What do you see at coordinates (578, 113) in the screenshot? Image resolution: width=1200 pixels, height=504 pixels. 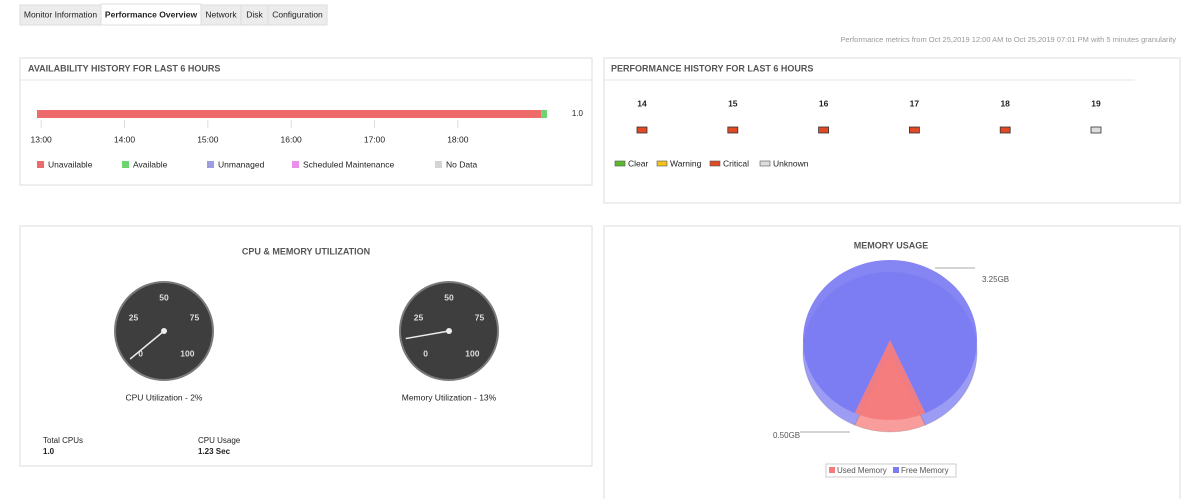 I see `row-label: 1.0` at bounding box center [578, 113].